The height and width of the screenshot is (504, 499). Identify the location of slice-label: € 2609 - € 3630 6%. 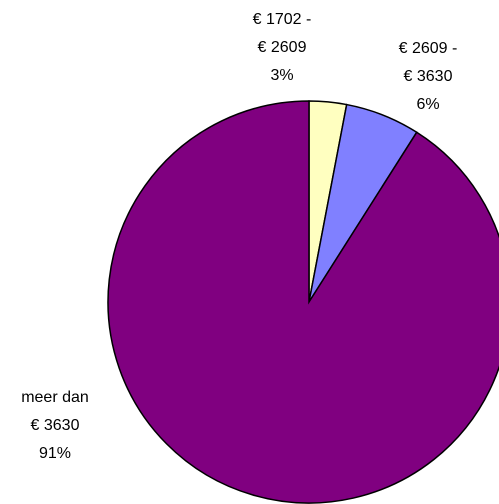
(428, 76).